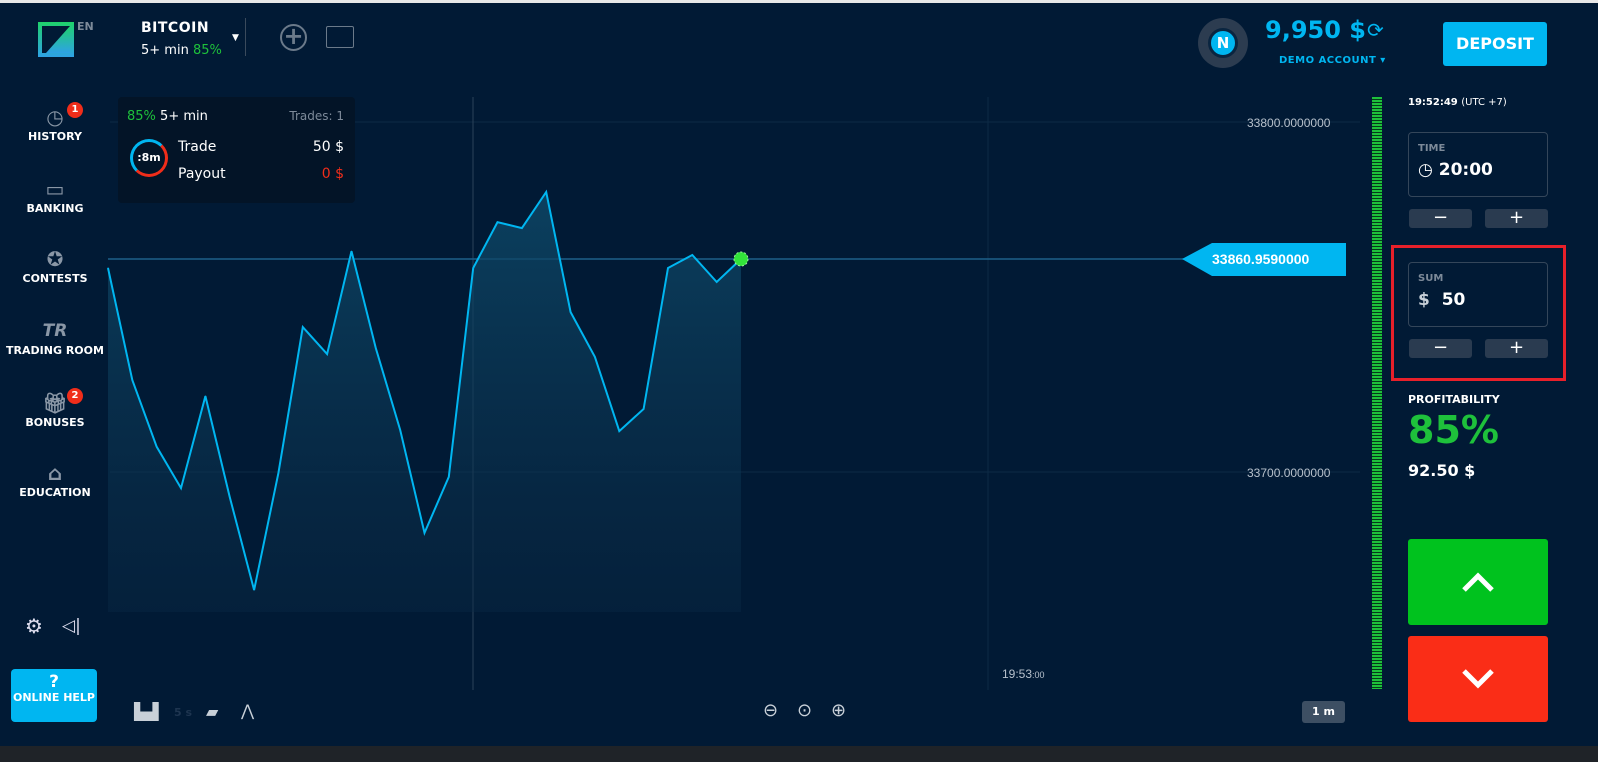 Image resolution: width=1598 pixels, height=762 pixels. What do you see at coordinates (149, 158) in the screenshot?
I see `trade-timer: :8m` at bounding box center [149, 158].